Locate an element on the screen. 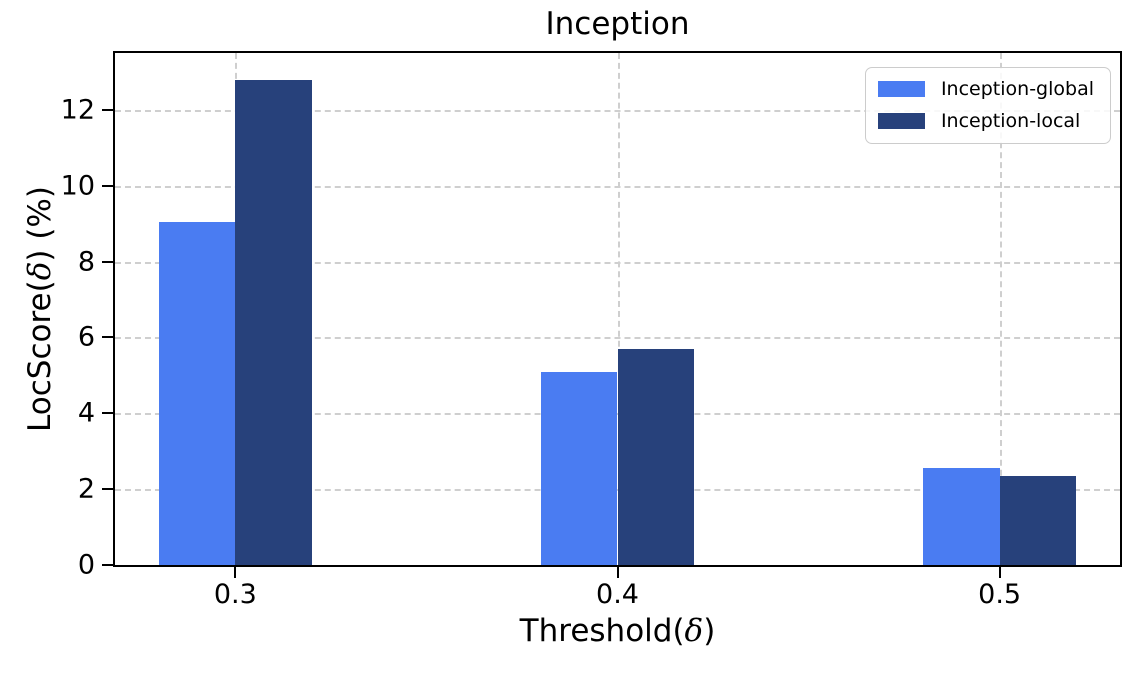 The height and width of the screenshot is (685, 1142). y-tick-label: 8 is located at coordinates (86, 262).